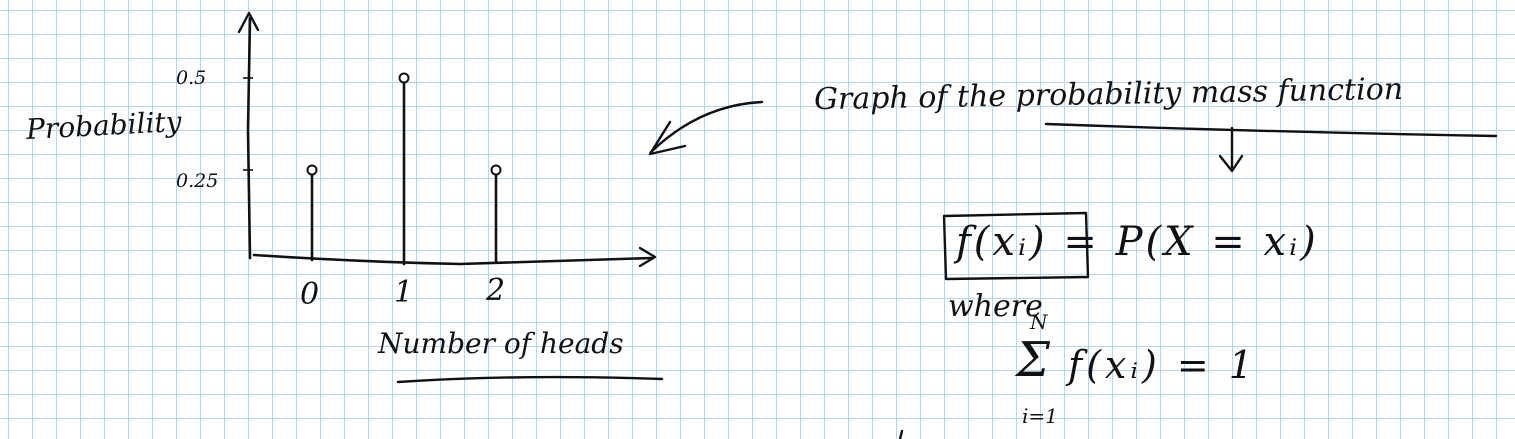  What do you see at coordinates (1271, 130) in the screenshot?
I see `note-underline` at bounding box center [1271, 130].